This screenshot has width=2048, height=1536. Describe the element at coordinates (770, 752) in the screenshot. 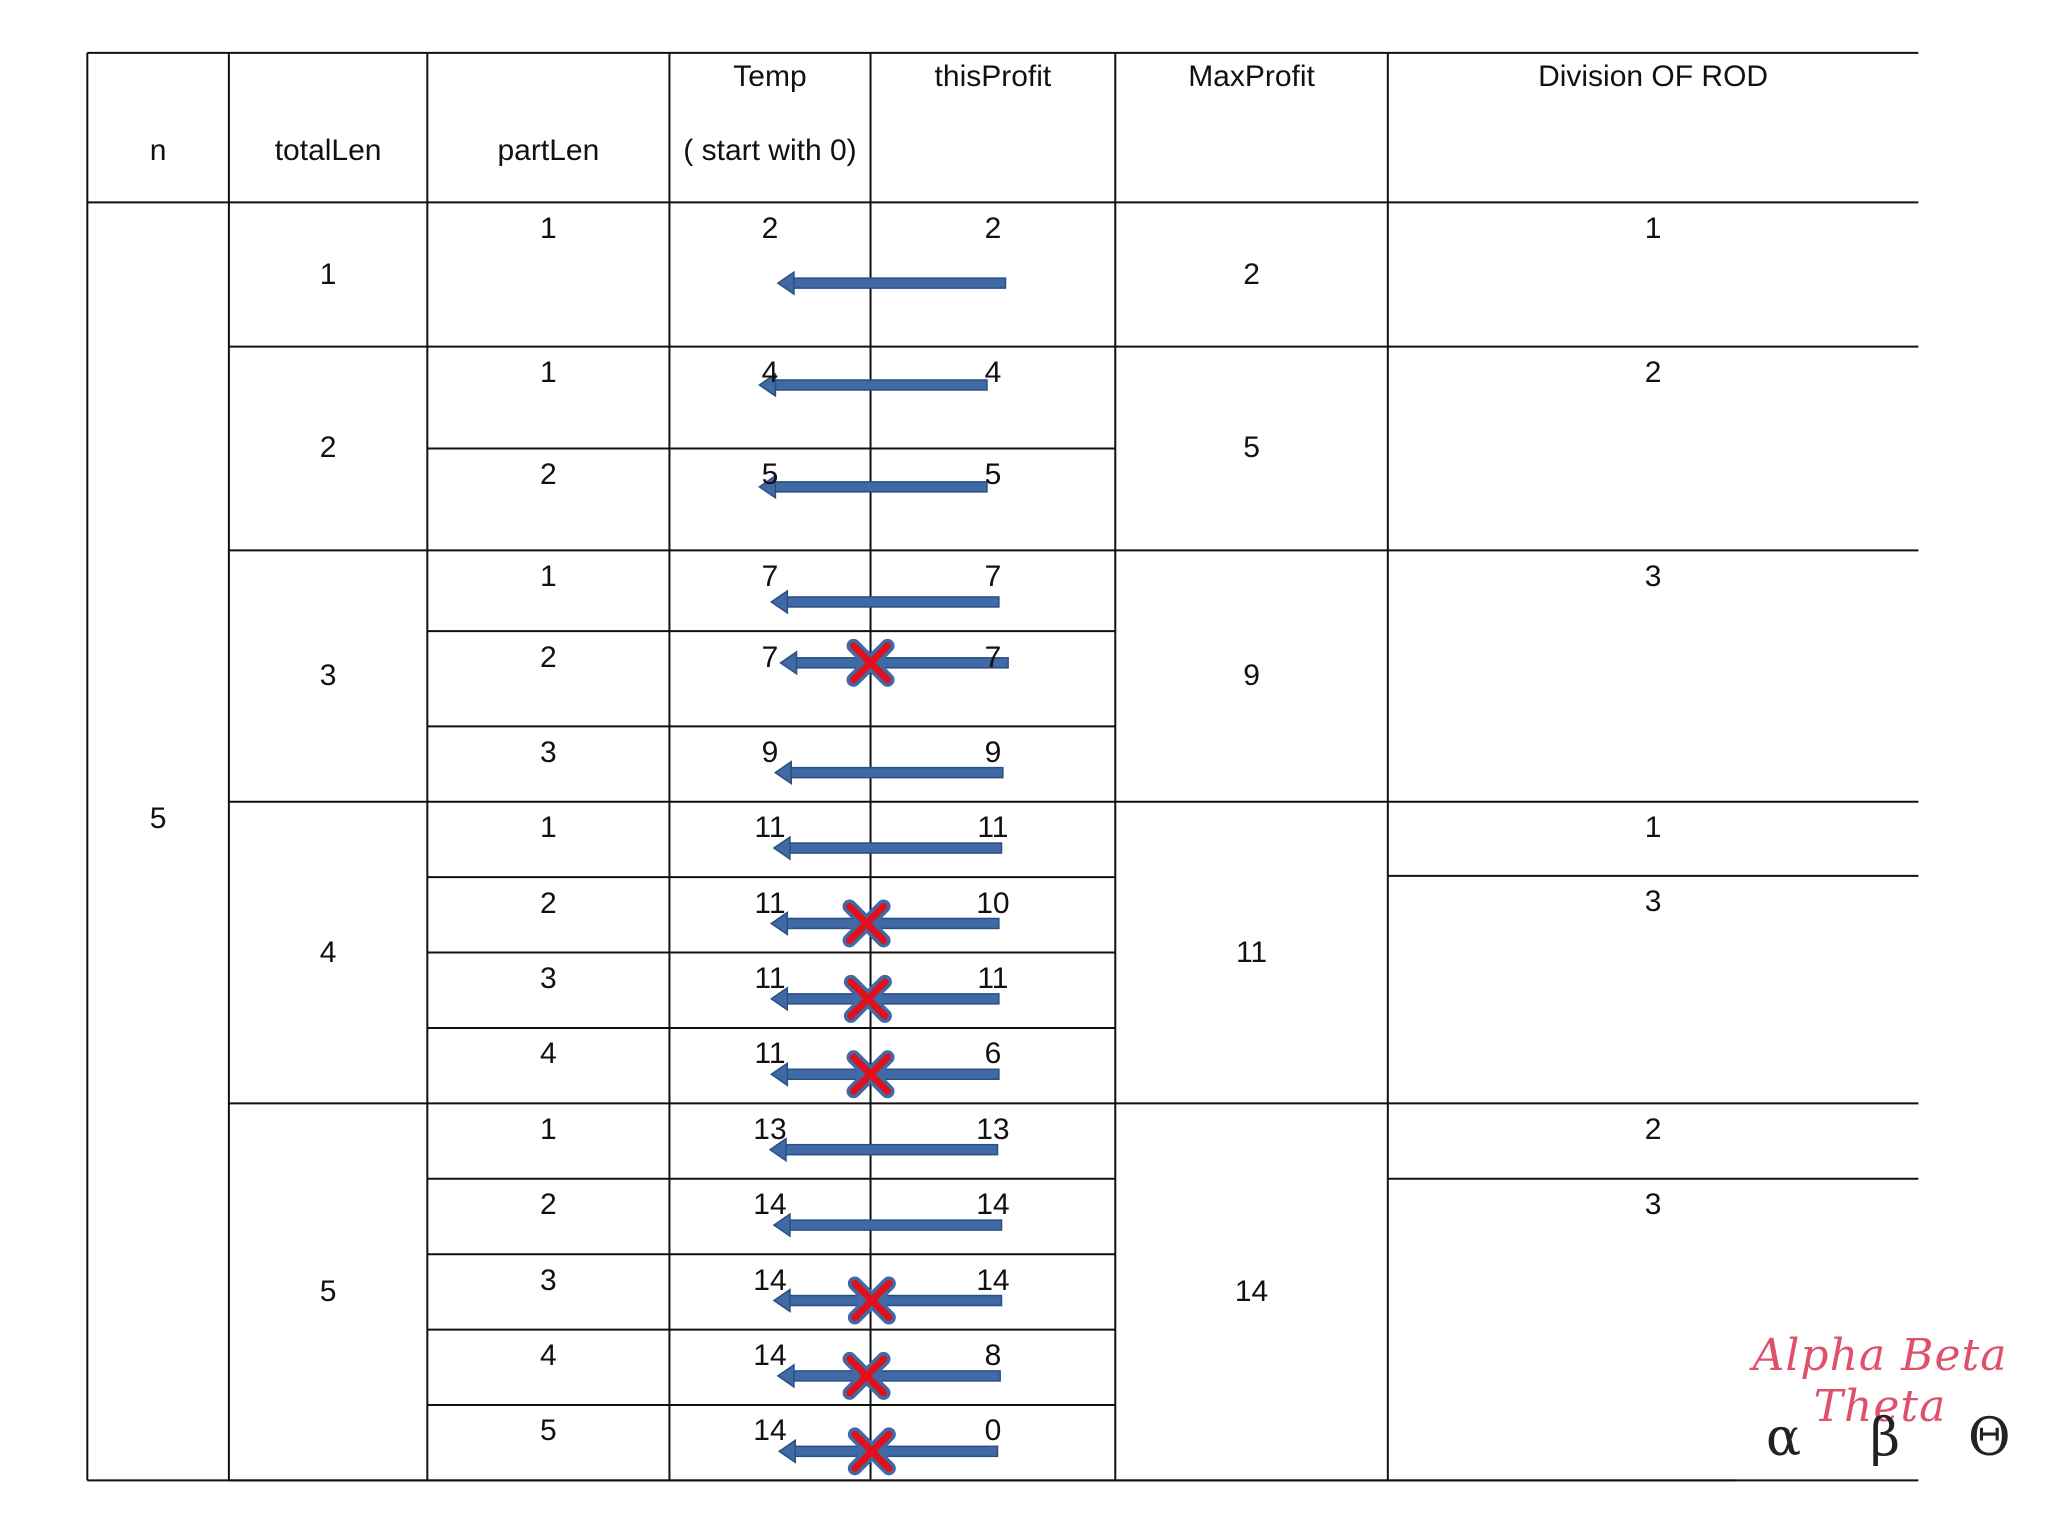

I see `temp-value: 9` at that location.